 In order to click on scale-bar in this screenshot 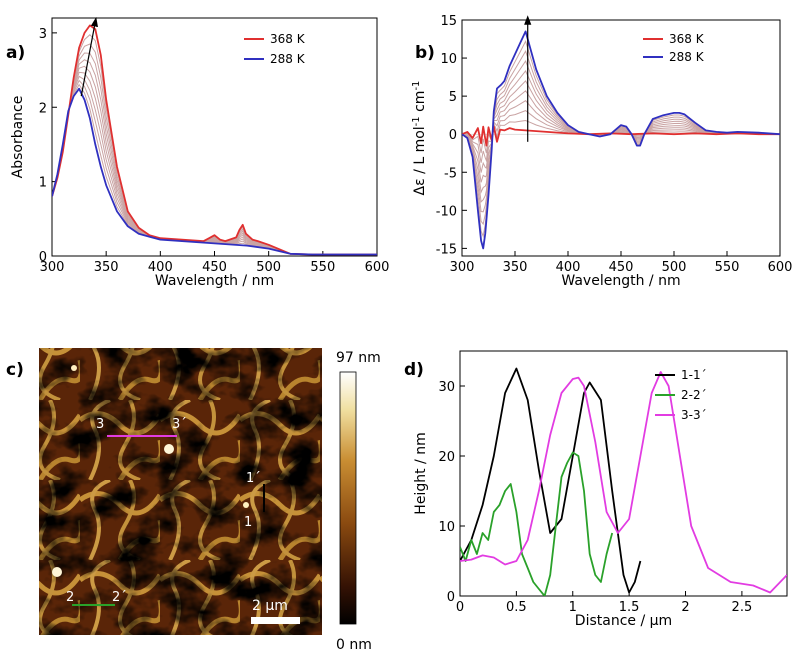, I will do `click(275, 620)`.